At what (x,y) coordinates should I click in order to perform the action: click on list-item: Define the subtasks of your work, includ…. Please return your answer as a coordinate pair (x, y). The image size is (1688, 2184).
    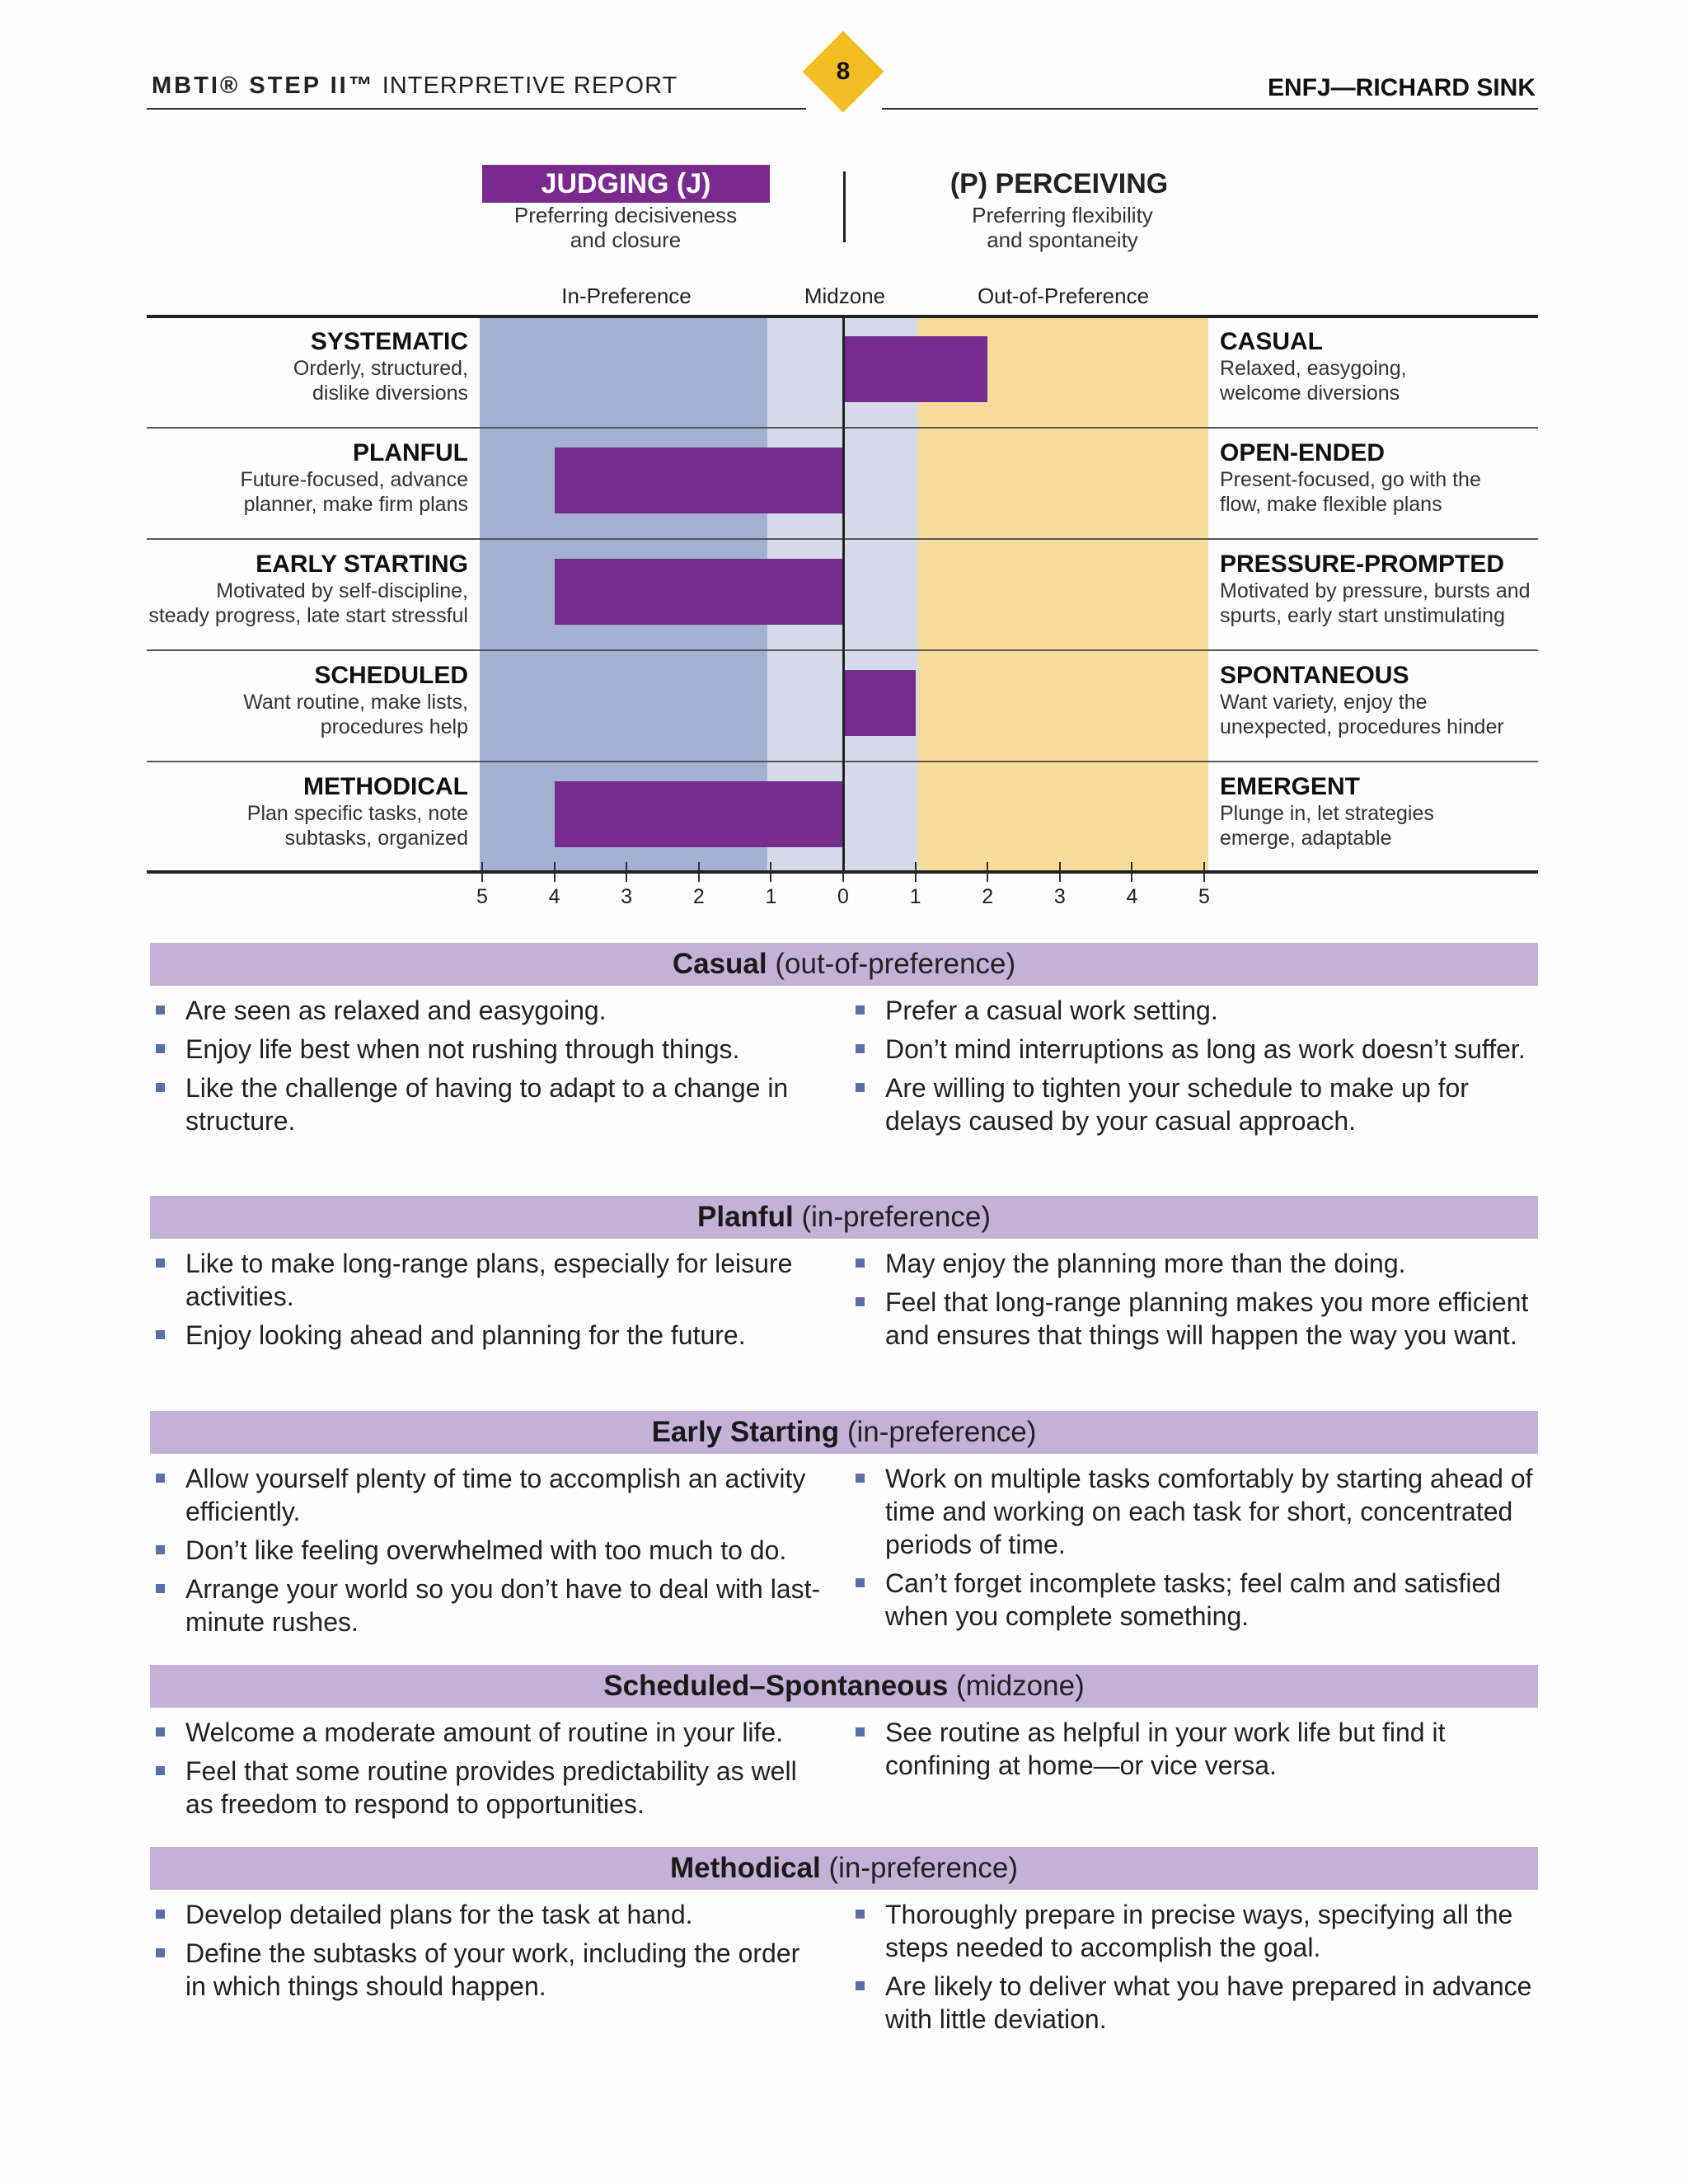
    Looking at the image, I should click on (489, 1970).